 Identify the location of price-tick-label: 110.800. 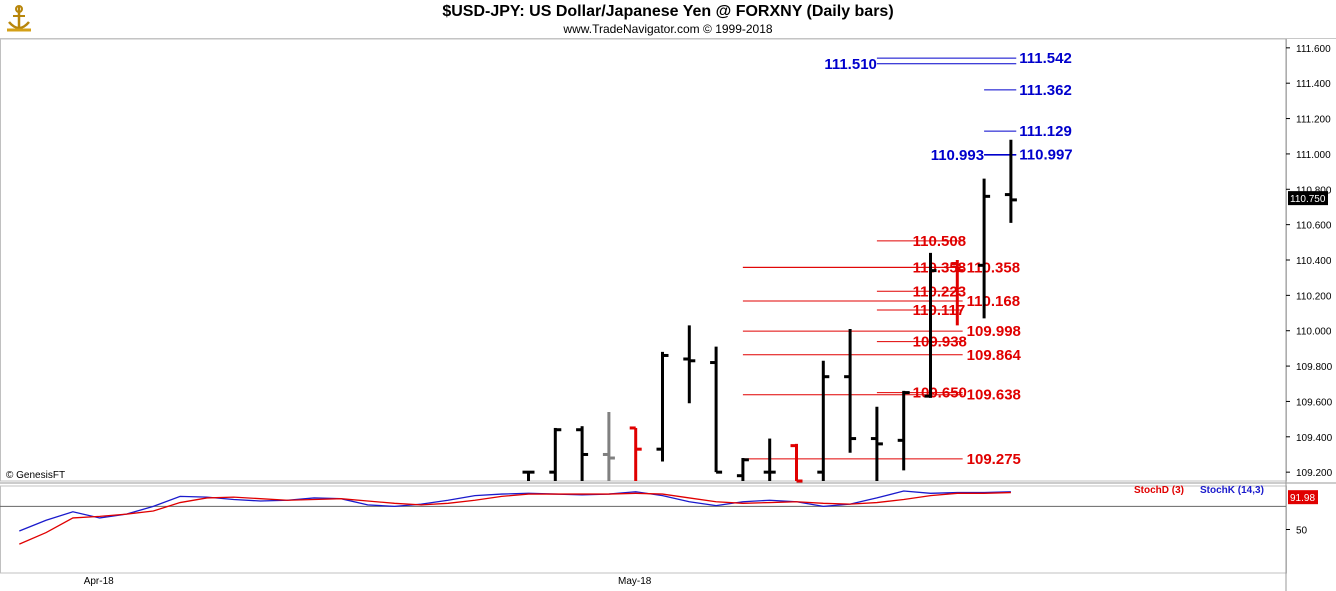
(1314, 190).